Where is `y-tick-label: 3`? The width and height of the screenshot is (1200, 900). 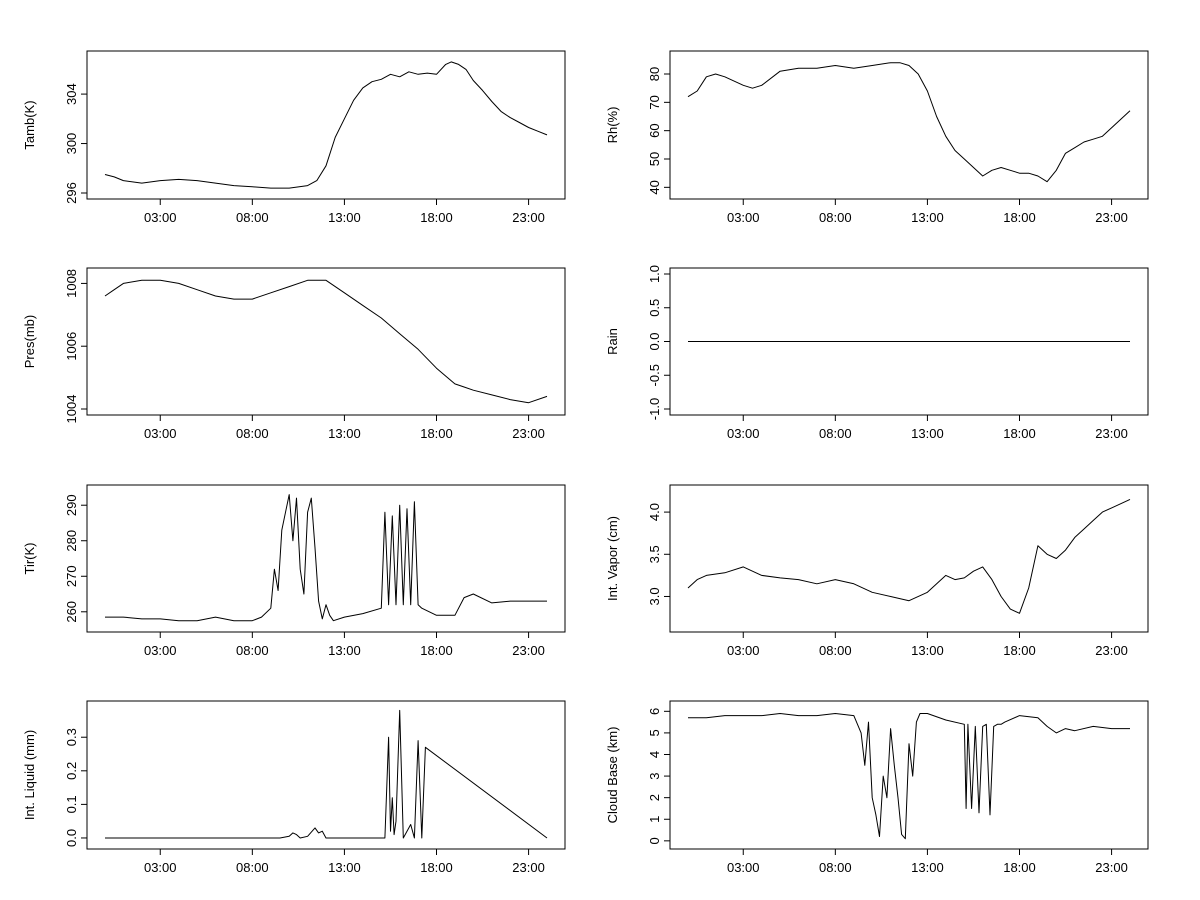
y-tick-label: 3 is located at coordinates (654, 775).